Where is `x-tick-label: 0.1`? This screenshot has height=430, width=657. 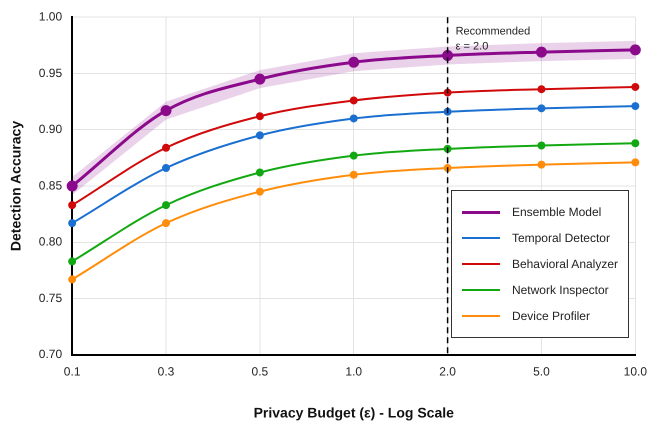 x-tick-label: 0.1 is located at coordinates (72, 371).